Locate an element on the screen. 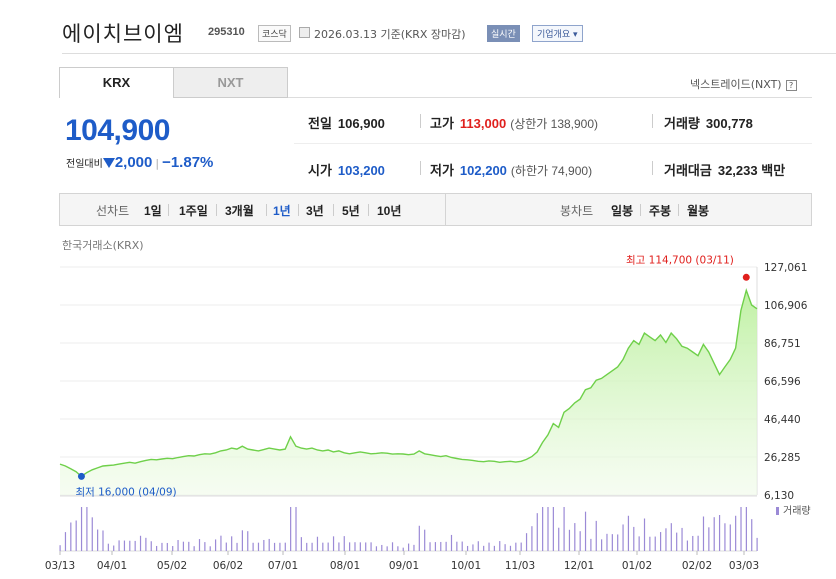 The width and height of the screenshot is (836, 579). candle-weekly: 주봉 is located at coordinates (660, 211).